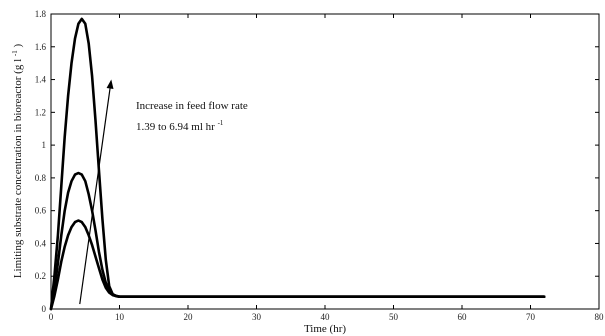  What do you see at coordinates (41, 211) in the screenshot?
I see `y-tick-label: 0.6` at bounding box center [41, 211].